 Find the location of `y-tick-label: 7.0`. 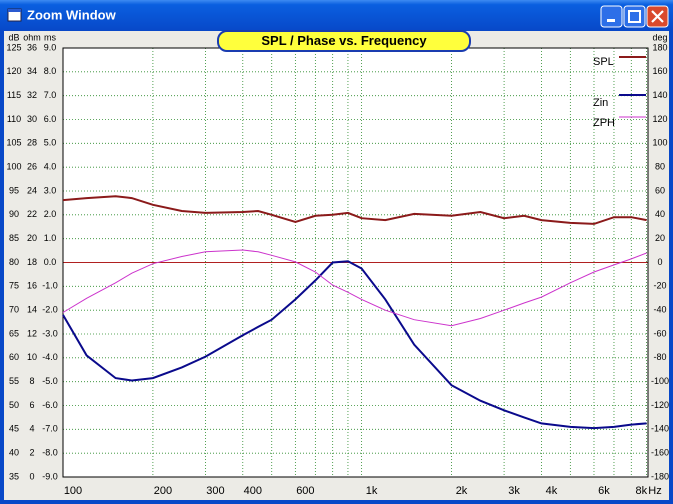

y-tick-label: 7.0 is located at coordinates (50, 95).